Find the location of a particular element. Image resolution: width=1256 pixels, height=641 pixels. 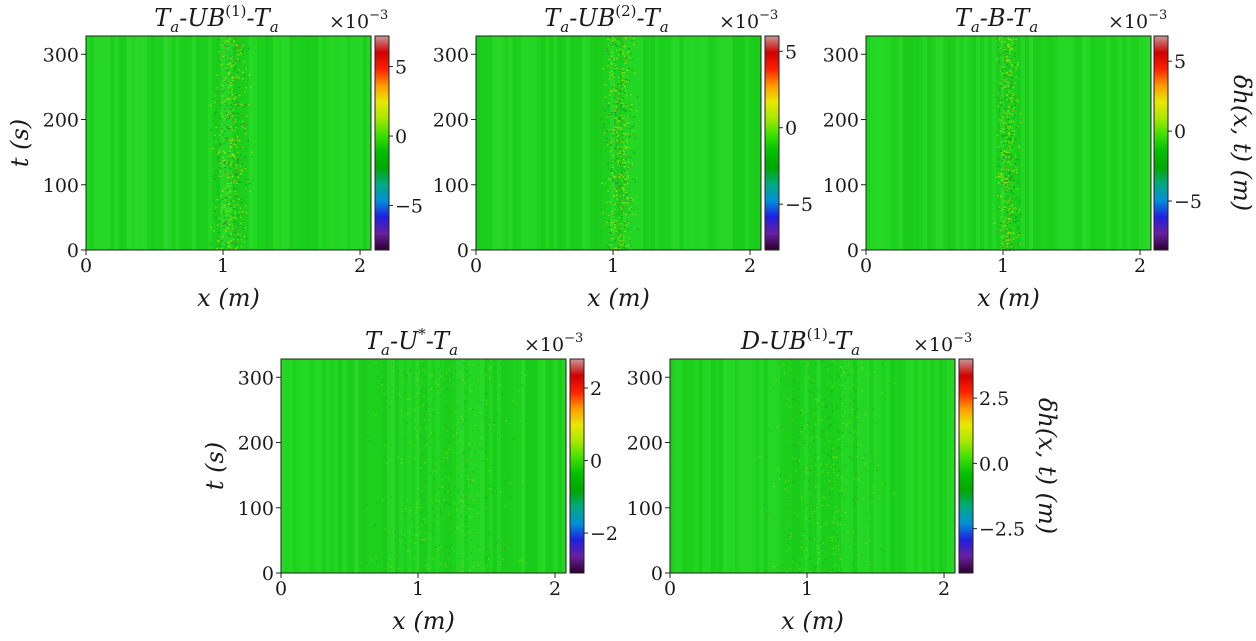

heatmap-field is located at coordinates (228, 143).